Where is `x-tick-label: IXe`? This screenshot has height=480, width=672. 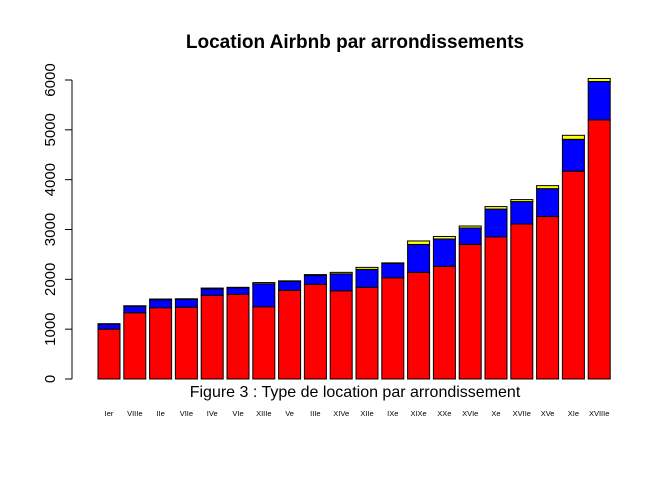 x-tick-label: IXe is located at coordinates (392, 413).